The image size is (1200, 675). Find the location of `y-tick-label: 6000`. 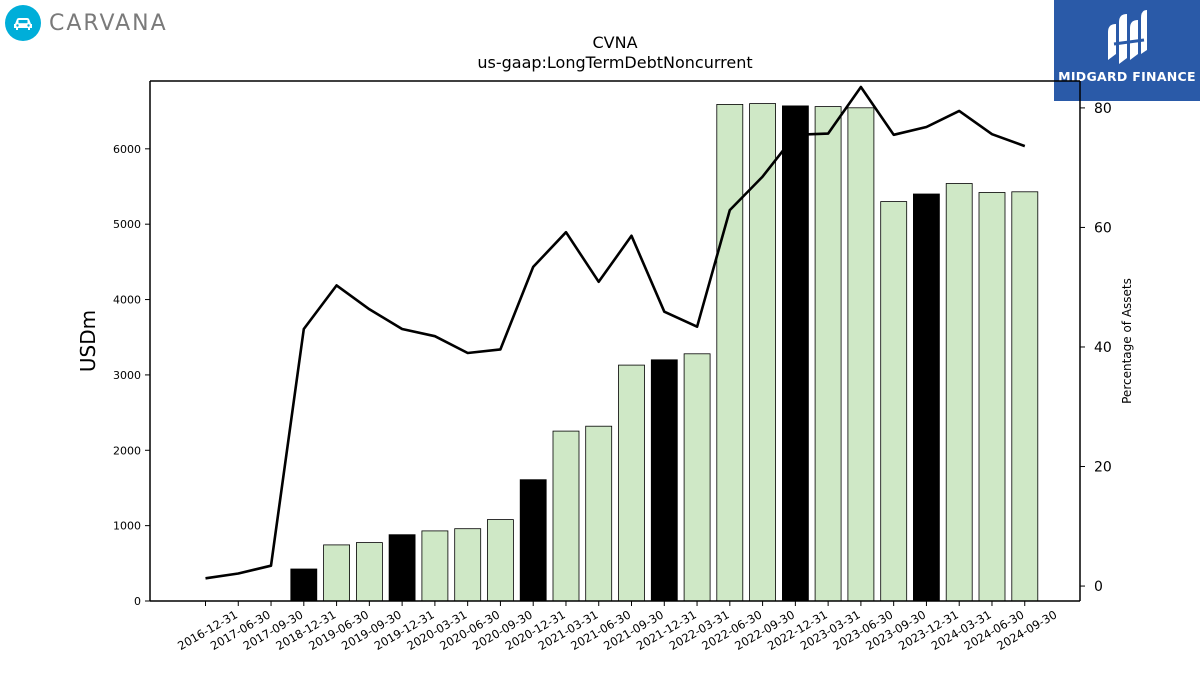

y-tick-label: 6000 is located at coordinates (127, 149).